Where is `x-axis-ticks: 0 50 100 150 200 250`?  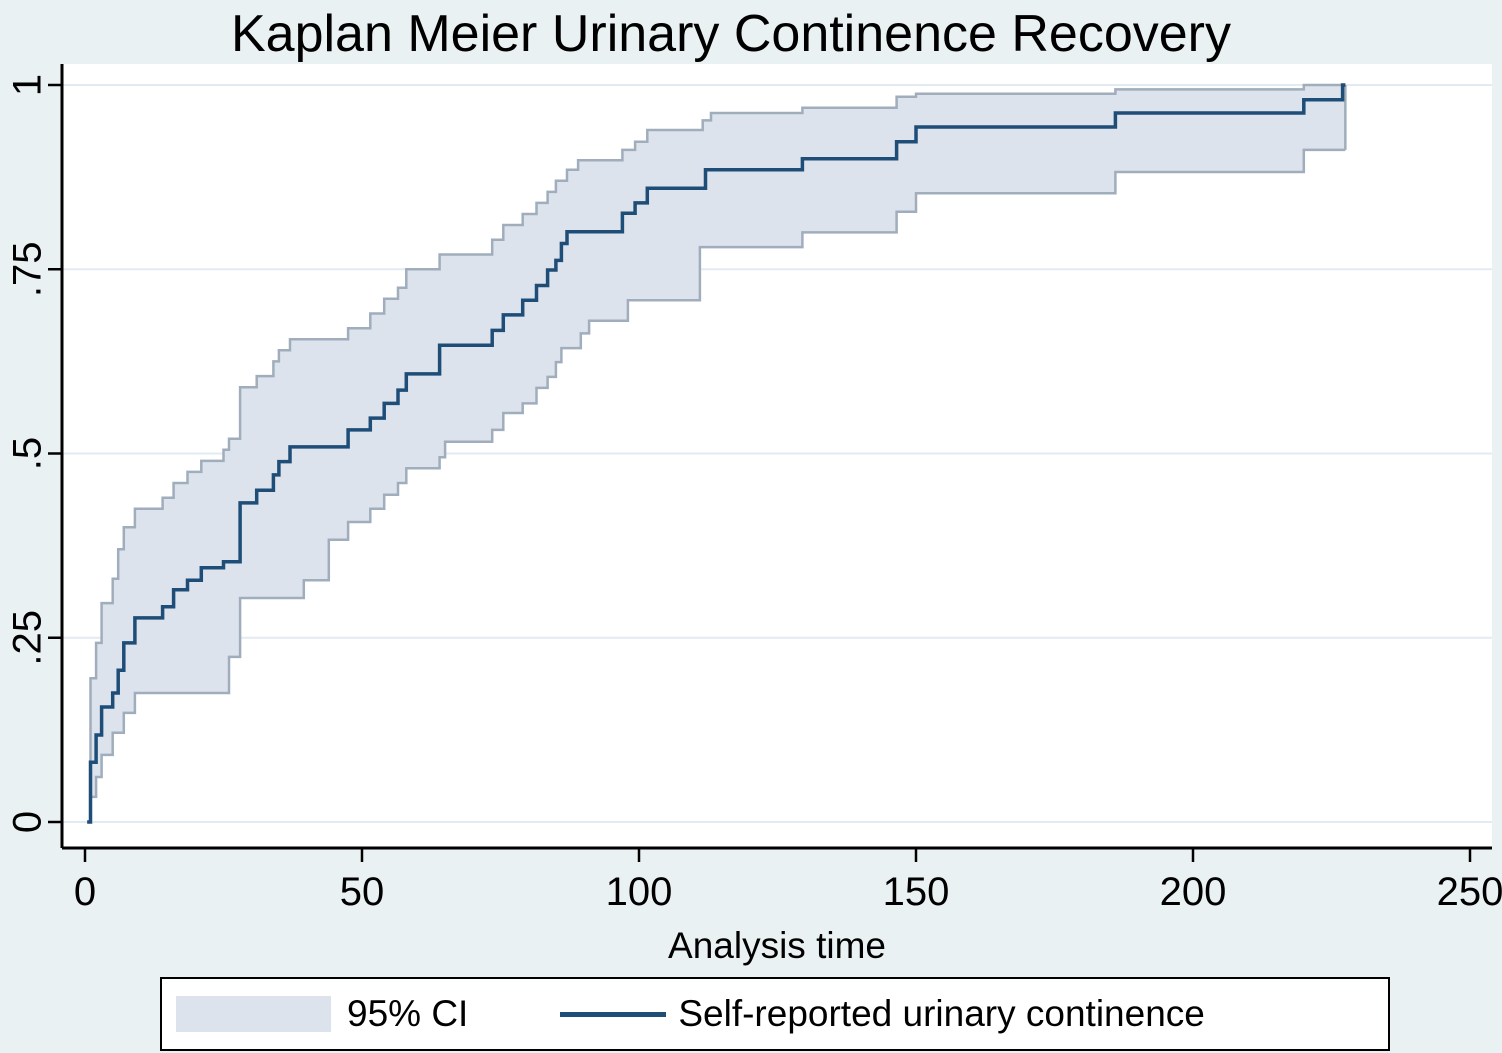 x-axis-ticks: 0 50 100 150 200 250 is located at coordinates (788, 881).